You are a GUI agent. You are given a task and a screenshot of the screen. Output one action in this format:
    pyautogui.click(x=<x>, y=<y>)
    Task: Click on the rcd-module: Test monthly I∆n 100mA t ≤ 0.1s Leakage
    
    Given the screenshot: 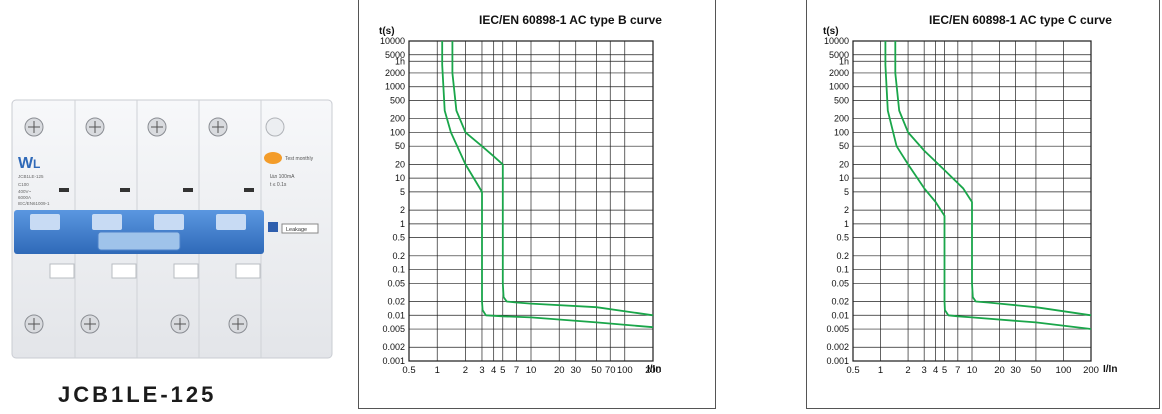 What is the action you would take?
    pyautogui.click(x=291, y=193)
    